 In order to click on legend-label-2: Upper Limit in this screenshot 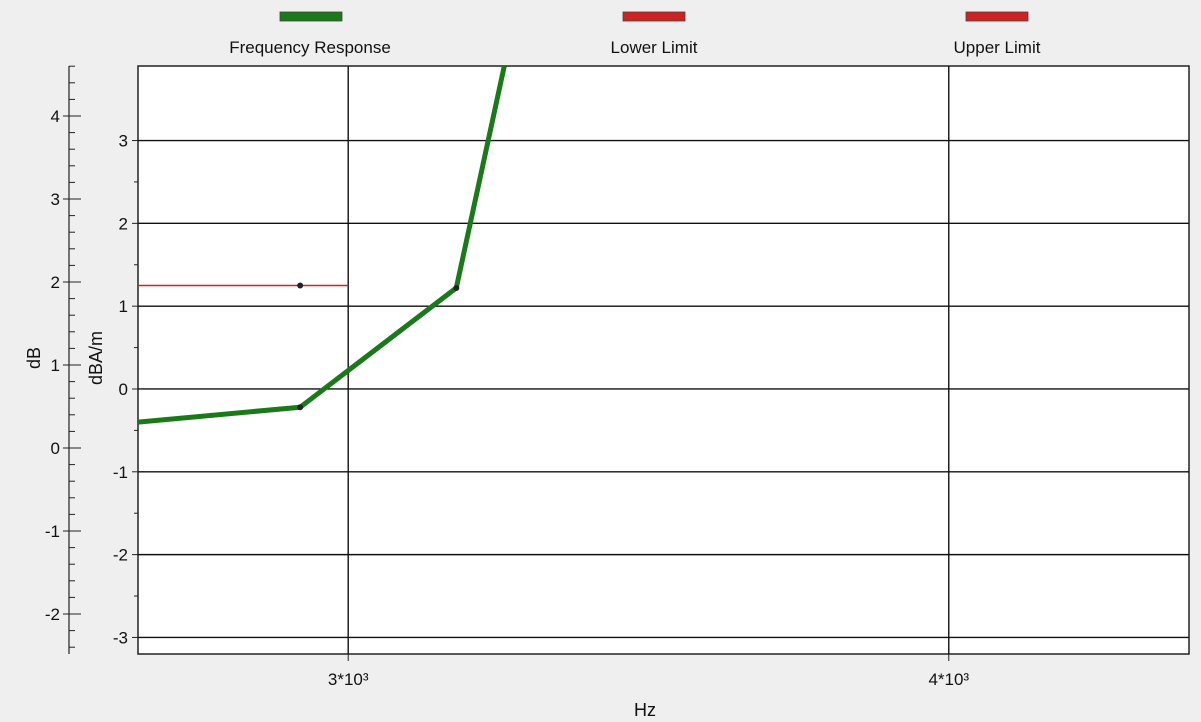, I will do `click(997, 47)`.